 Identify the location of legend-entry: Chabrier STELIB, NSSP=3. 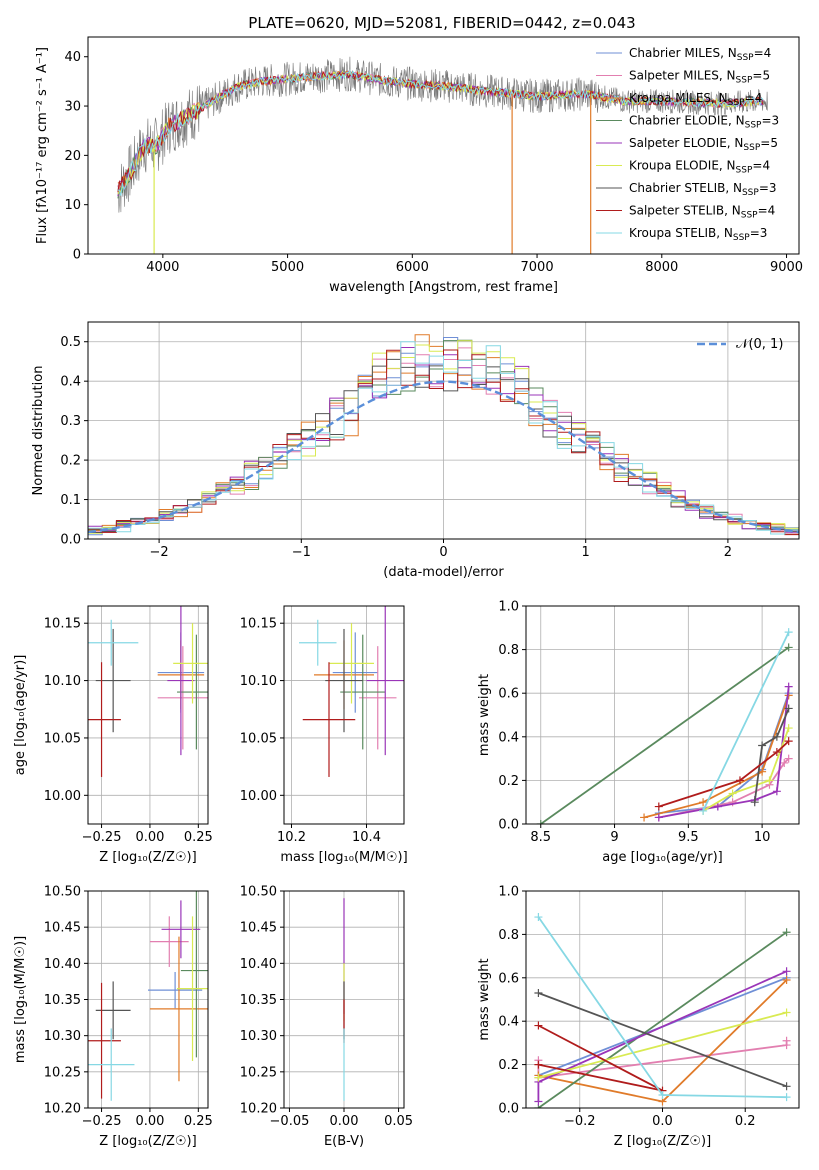
(703, 189).